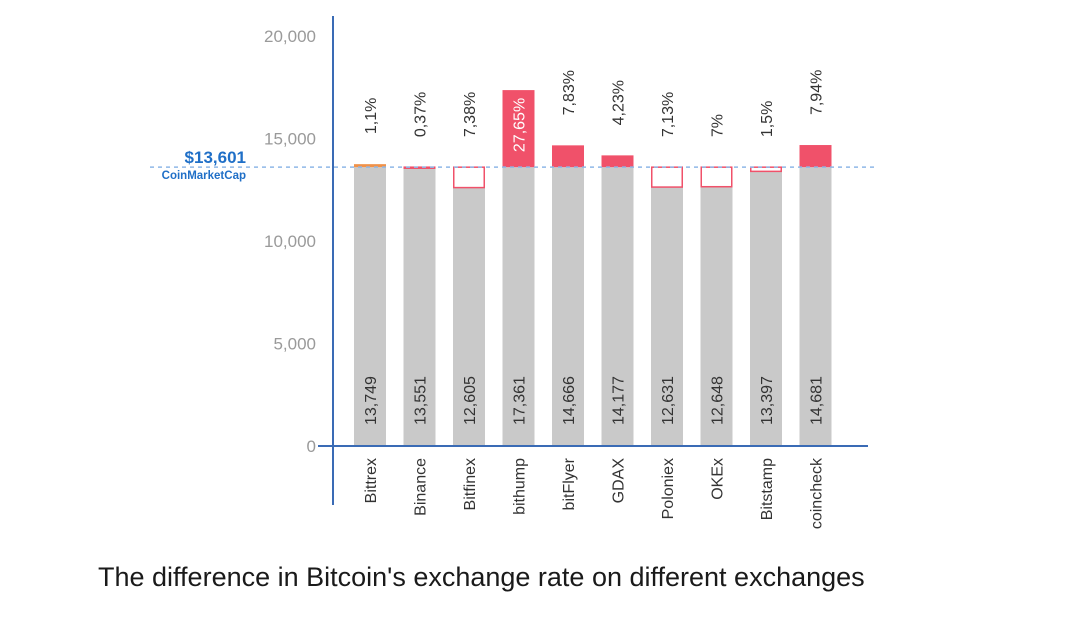 This screenshot has height=641, width=1074. I want to click on bar-value-label: 12,648, so click(718, 400).